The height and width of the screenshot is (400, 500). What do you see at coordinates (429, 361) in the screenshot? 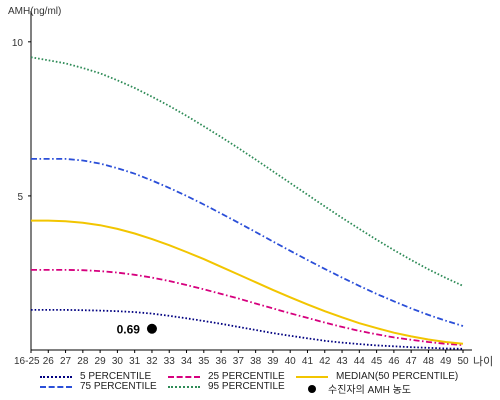
I see `x-tick-label: 48` at bounding box center [429, 361].